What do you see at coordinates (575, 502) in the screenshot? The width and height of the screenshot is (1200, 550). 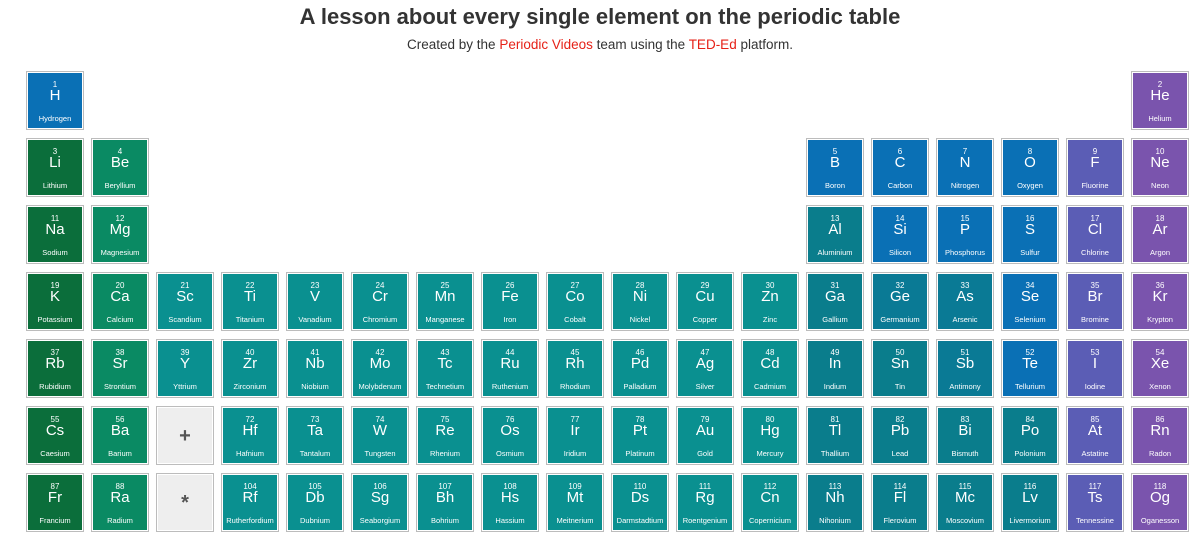 I see `element-tile-meitnerium: 109 Mt Meitnerium` at bounding box center [575, 502].